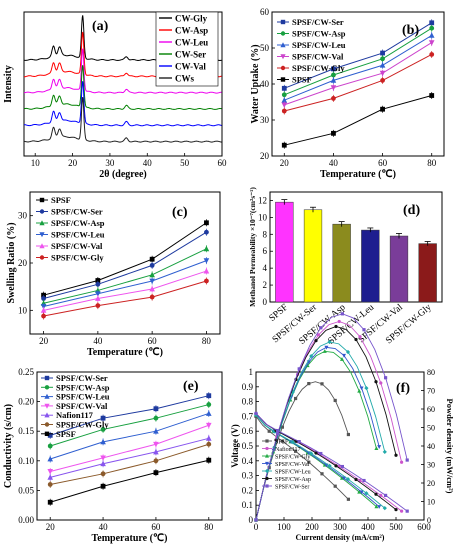 Image resolution: width=453 pixels, height=550 pixels. Describe the element at coordinates (100, 26) in the screenshot. I see `panel-label: (a)` at that location.